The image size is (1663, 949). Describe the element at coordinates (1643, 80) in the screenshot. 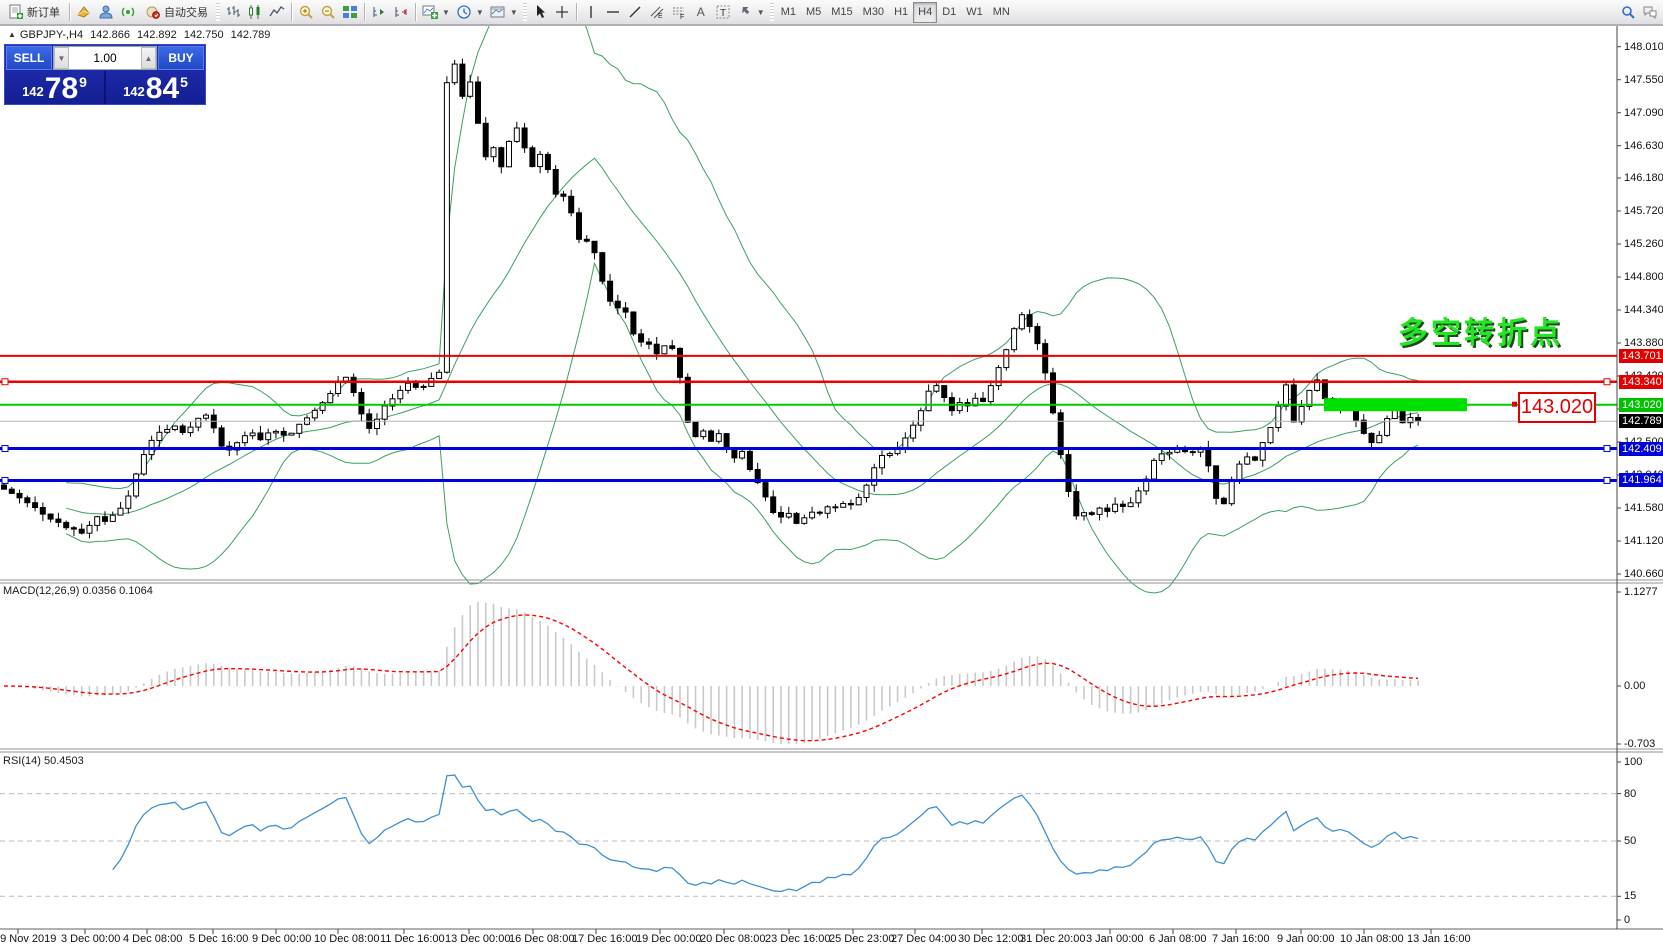

I see `price-axis-tick: 147.550` at that location.